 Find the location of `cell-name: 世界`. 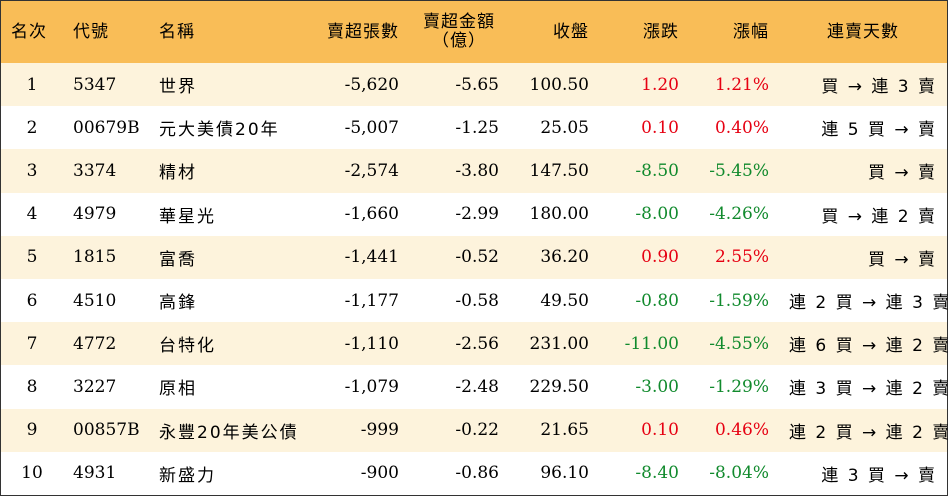

cell-name: 世界 is located at coordinates (178, 87).